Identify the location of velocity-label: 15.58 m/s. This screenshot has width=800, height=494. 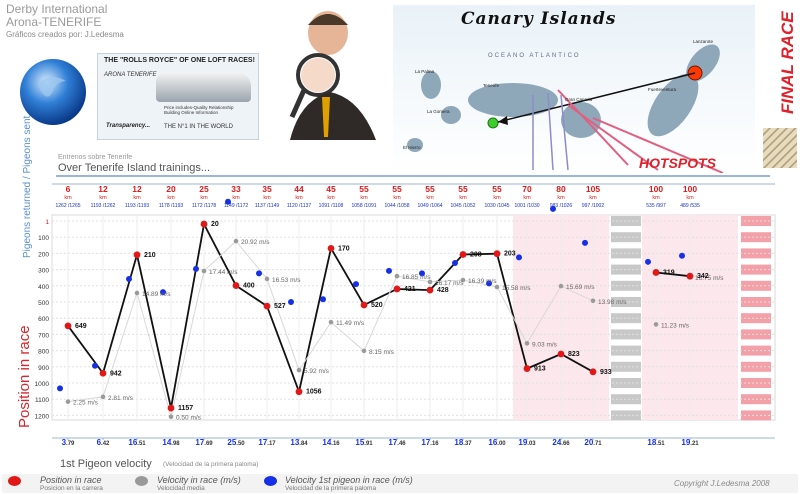
(516, 288).